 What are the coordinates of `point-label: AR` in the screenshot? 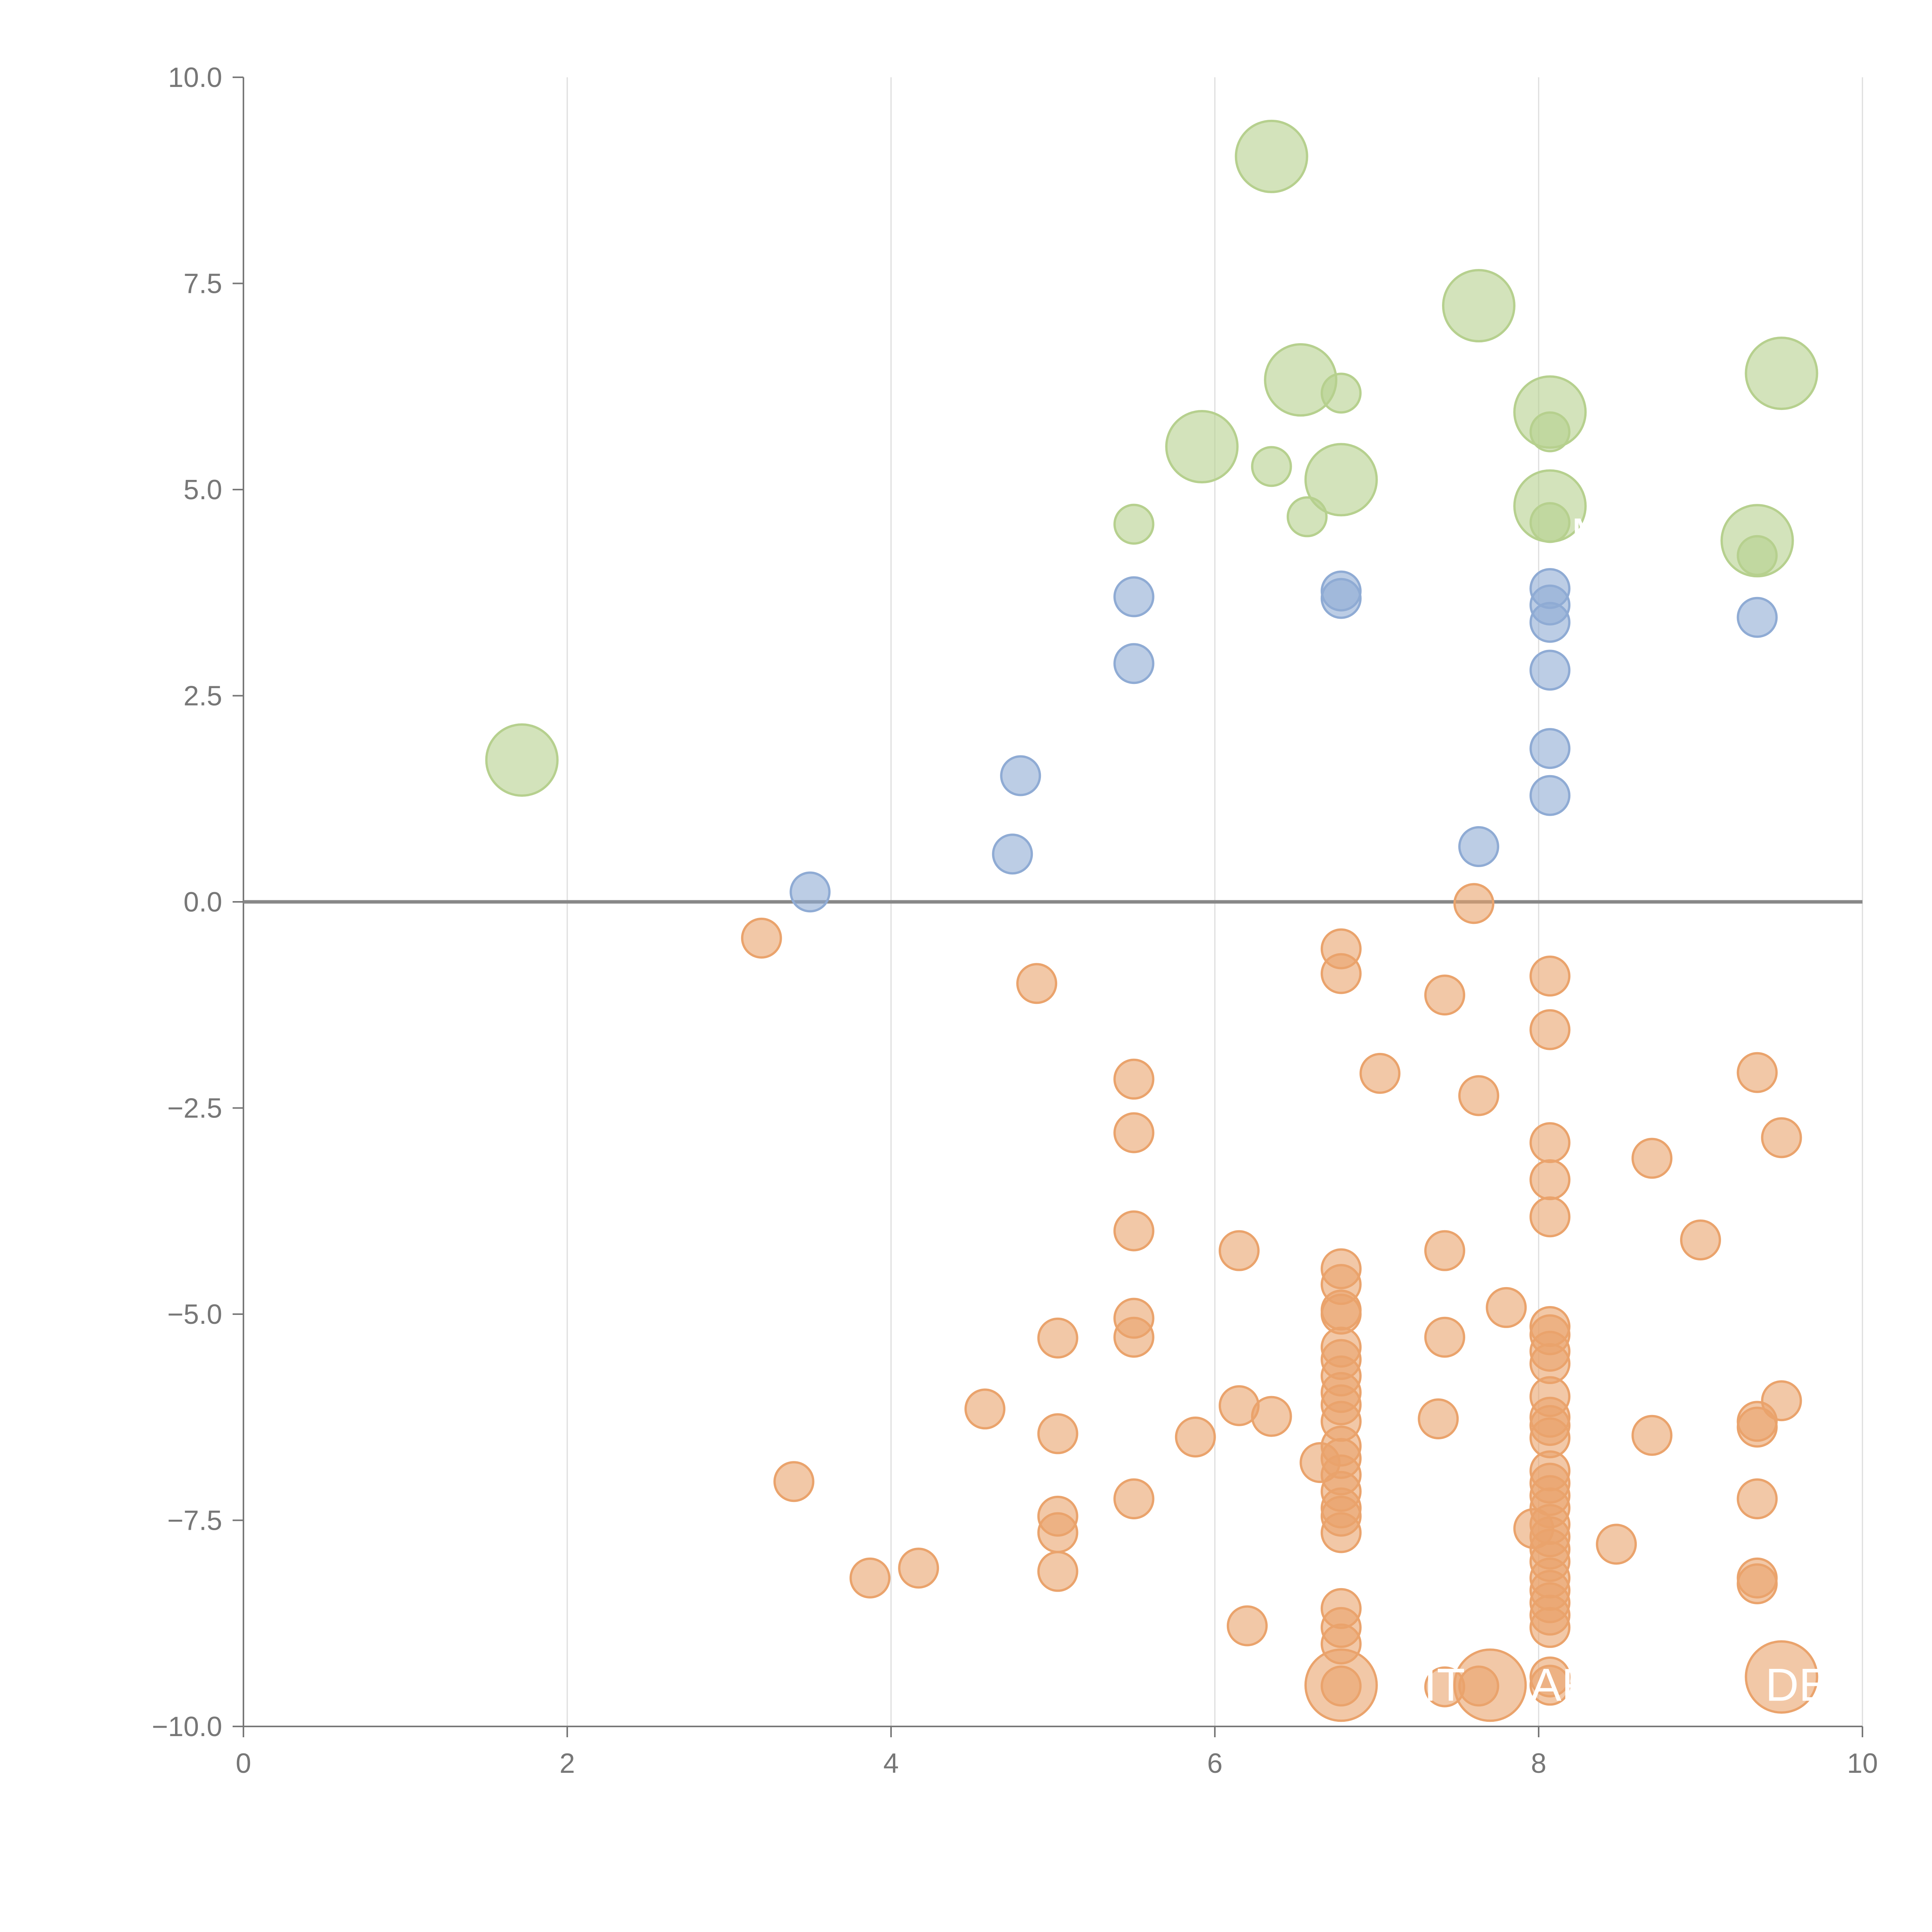 It's located at (1563, 1685).